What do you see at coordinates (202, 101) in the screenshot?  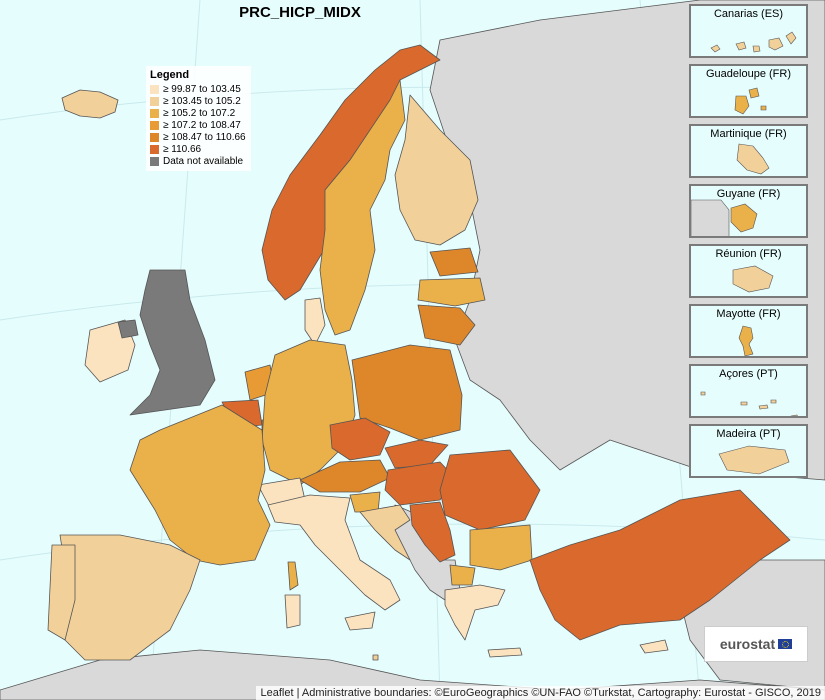 I see `legend-label: ≥ 103.45 to 105.2` at bounding box center [202, 101].